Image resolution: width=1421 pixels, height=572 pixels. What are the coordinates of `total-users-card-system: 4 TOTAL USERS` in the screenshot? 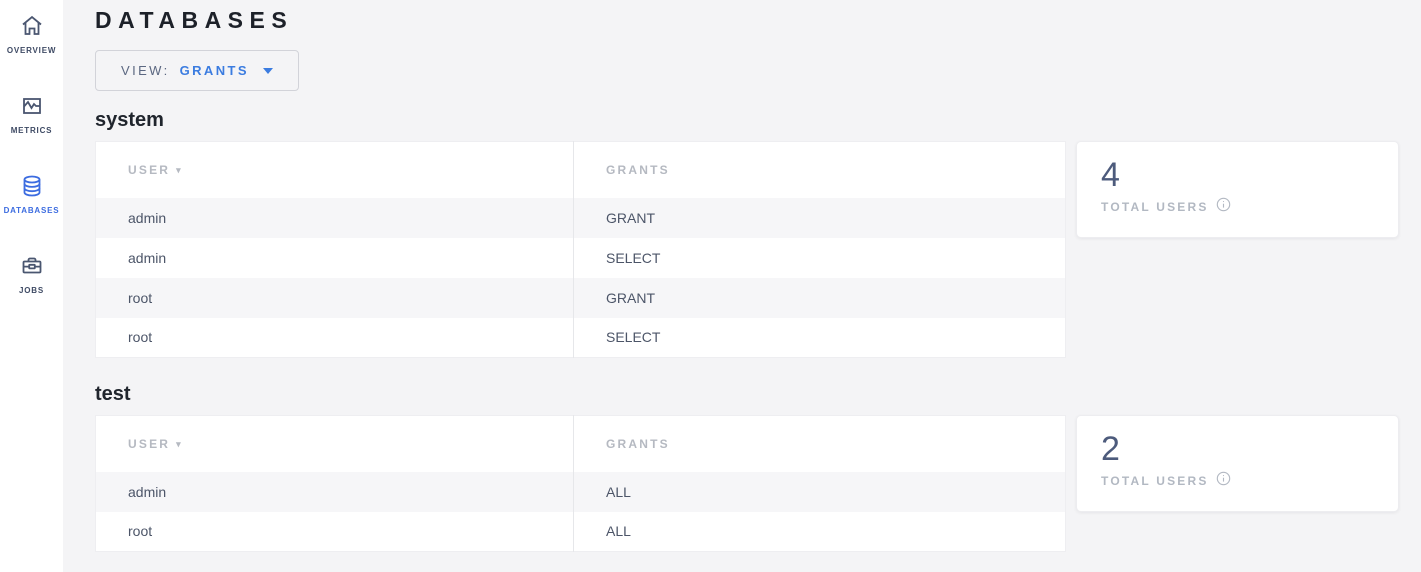 It's located at (1237, 189).